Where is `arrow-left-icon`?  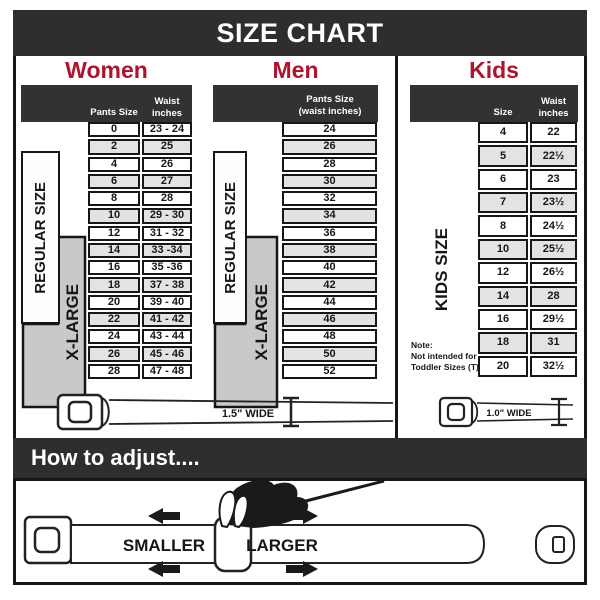 arrow-left-icon is located at coordinates (164, 516).